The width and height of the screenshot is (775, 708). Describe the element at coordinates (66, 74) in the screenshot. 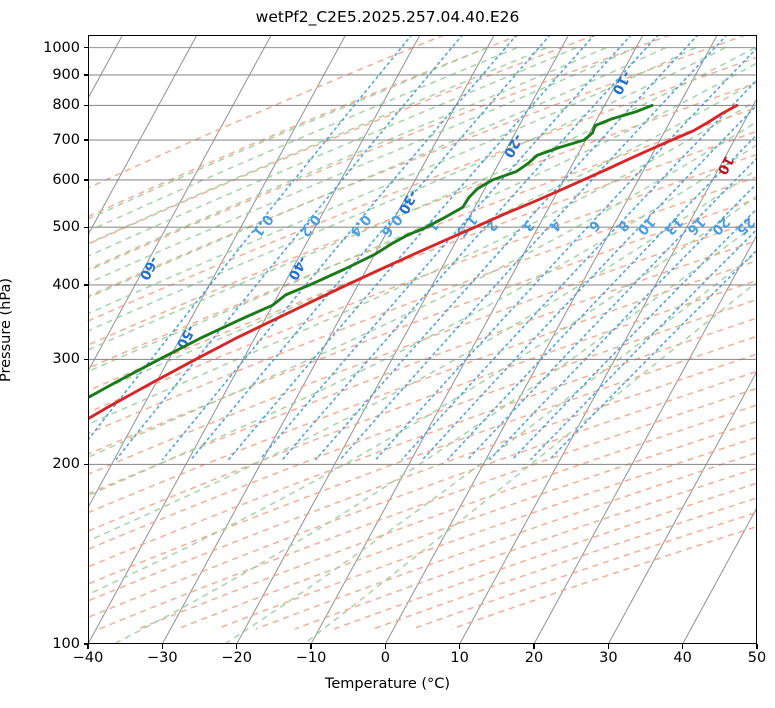

I see `y-tick-label: 900` at that location.